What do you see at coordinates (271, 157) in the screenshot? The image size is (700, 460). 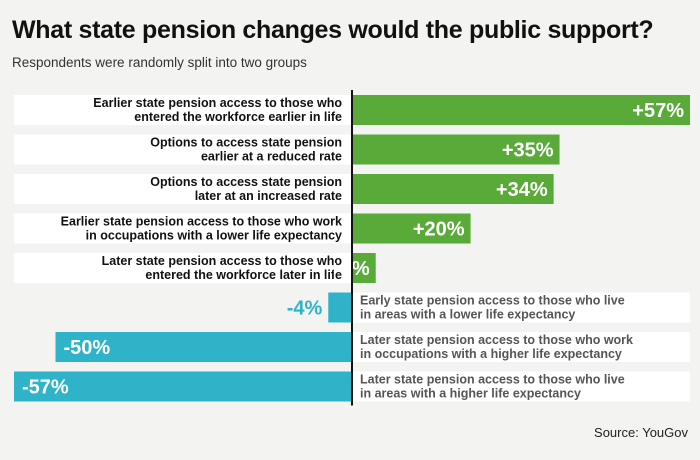 I see `category-label: earlier at a reduced rate` at bounding box center [271, 157].